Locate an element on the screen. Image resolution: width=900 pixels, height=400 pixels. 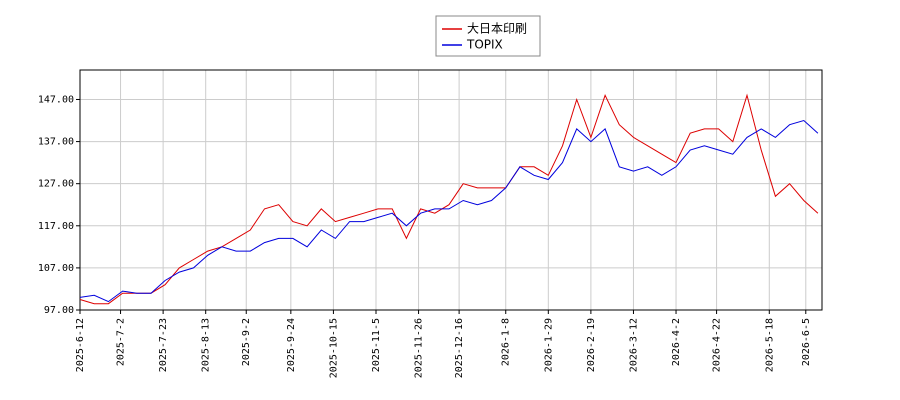
legend: 大日本印刷 TOPIX is located at coordinates (488, 36).